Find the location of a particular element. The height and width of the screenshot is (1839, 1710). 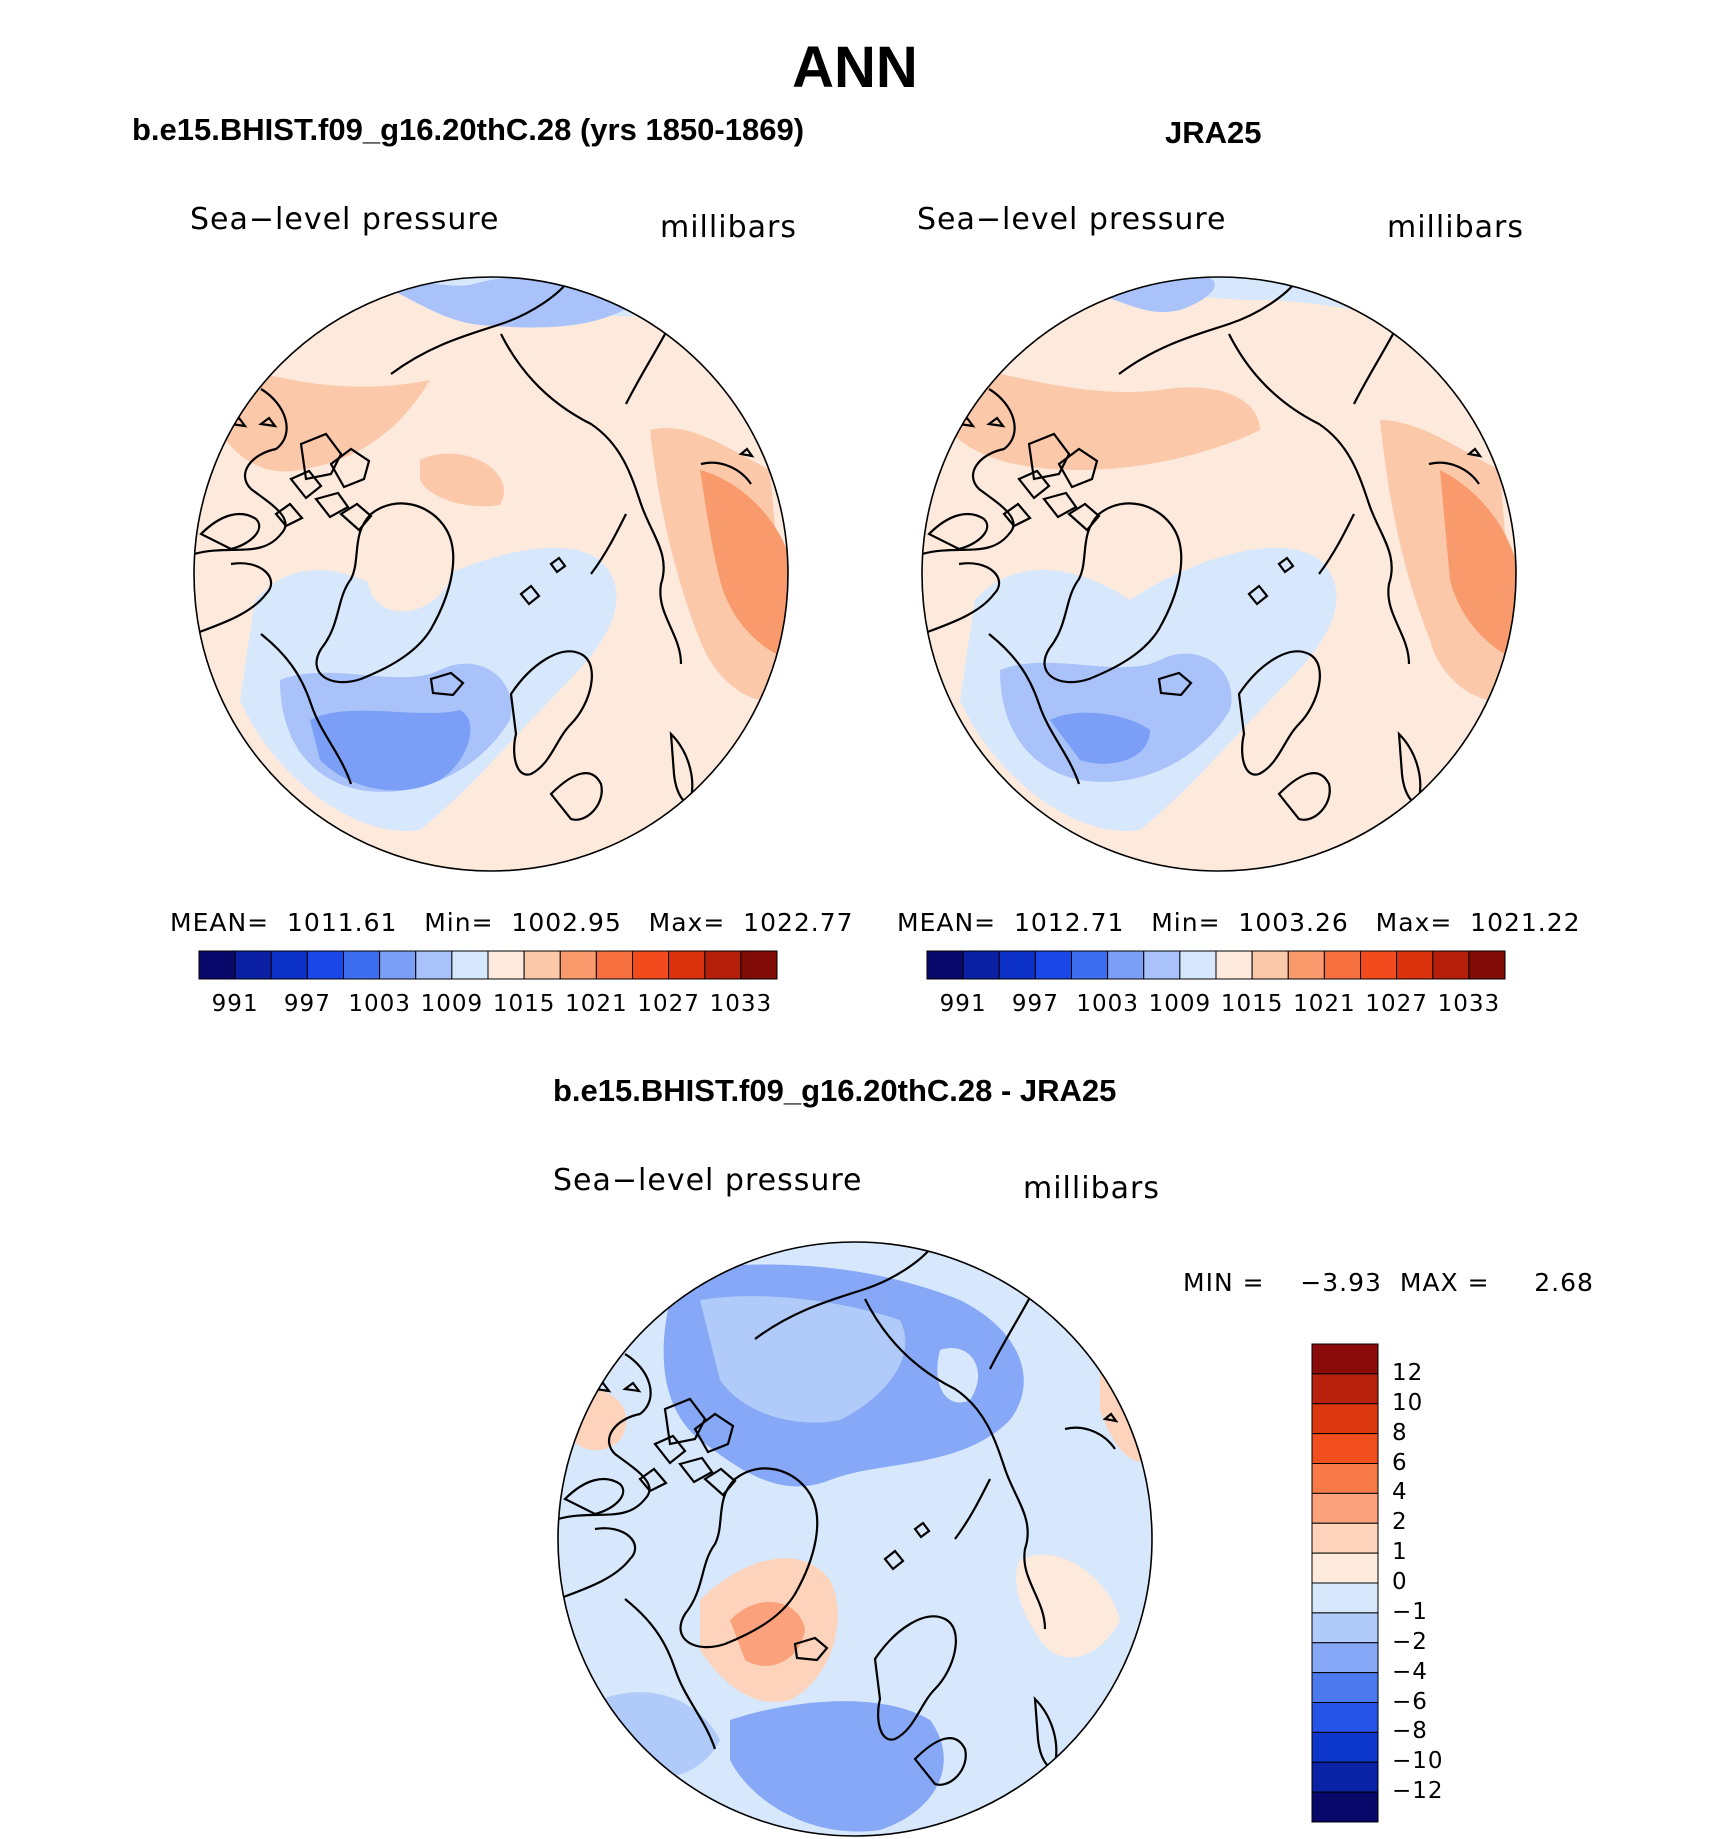

diff-colorbar-label: 8 is located at coordinates (1400, 1432).